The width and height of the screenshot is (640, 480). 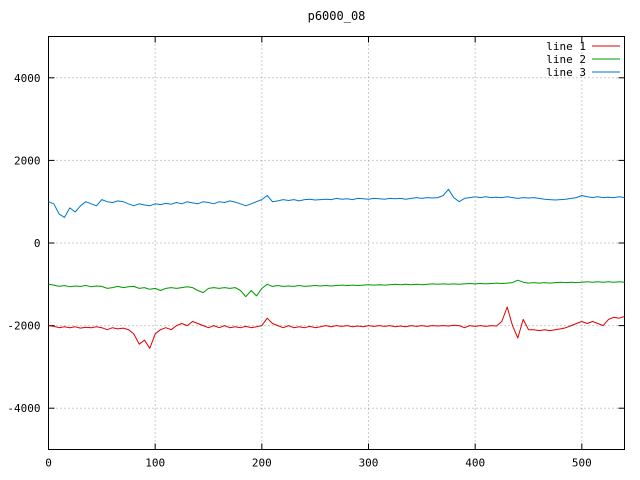 I want to click on x-tick-label: 300, so click(x=369, y=463).